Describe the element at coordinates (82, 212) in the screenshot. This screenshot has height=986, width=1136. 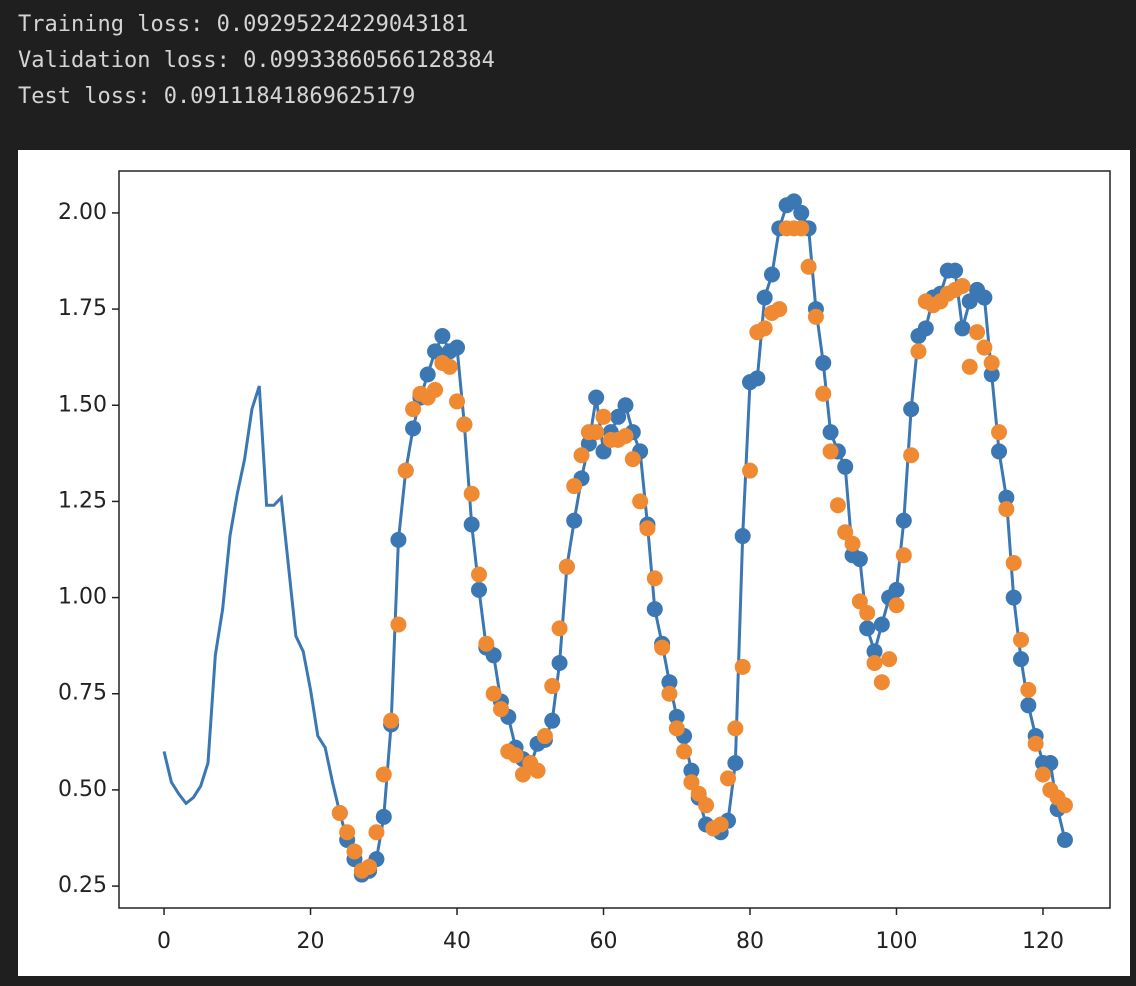
I see `y-tick-label: 2.00` at that location.